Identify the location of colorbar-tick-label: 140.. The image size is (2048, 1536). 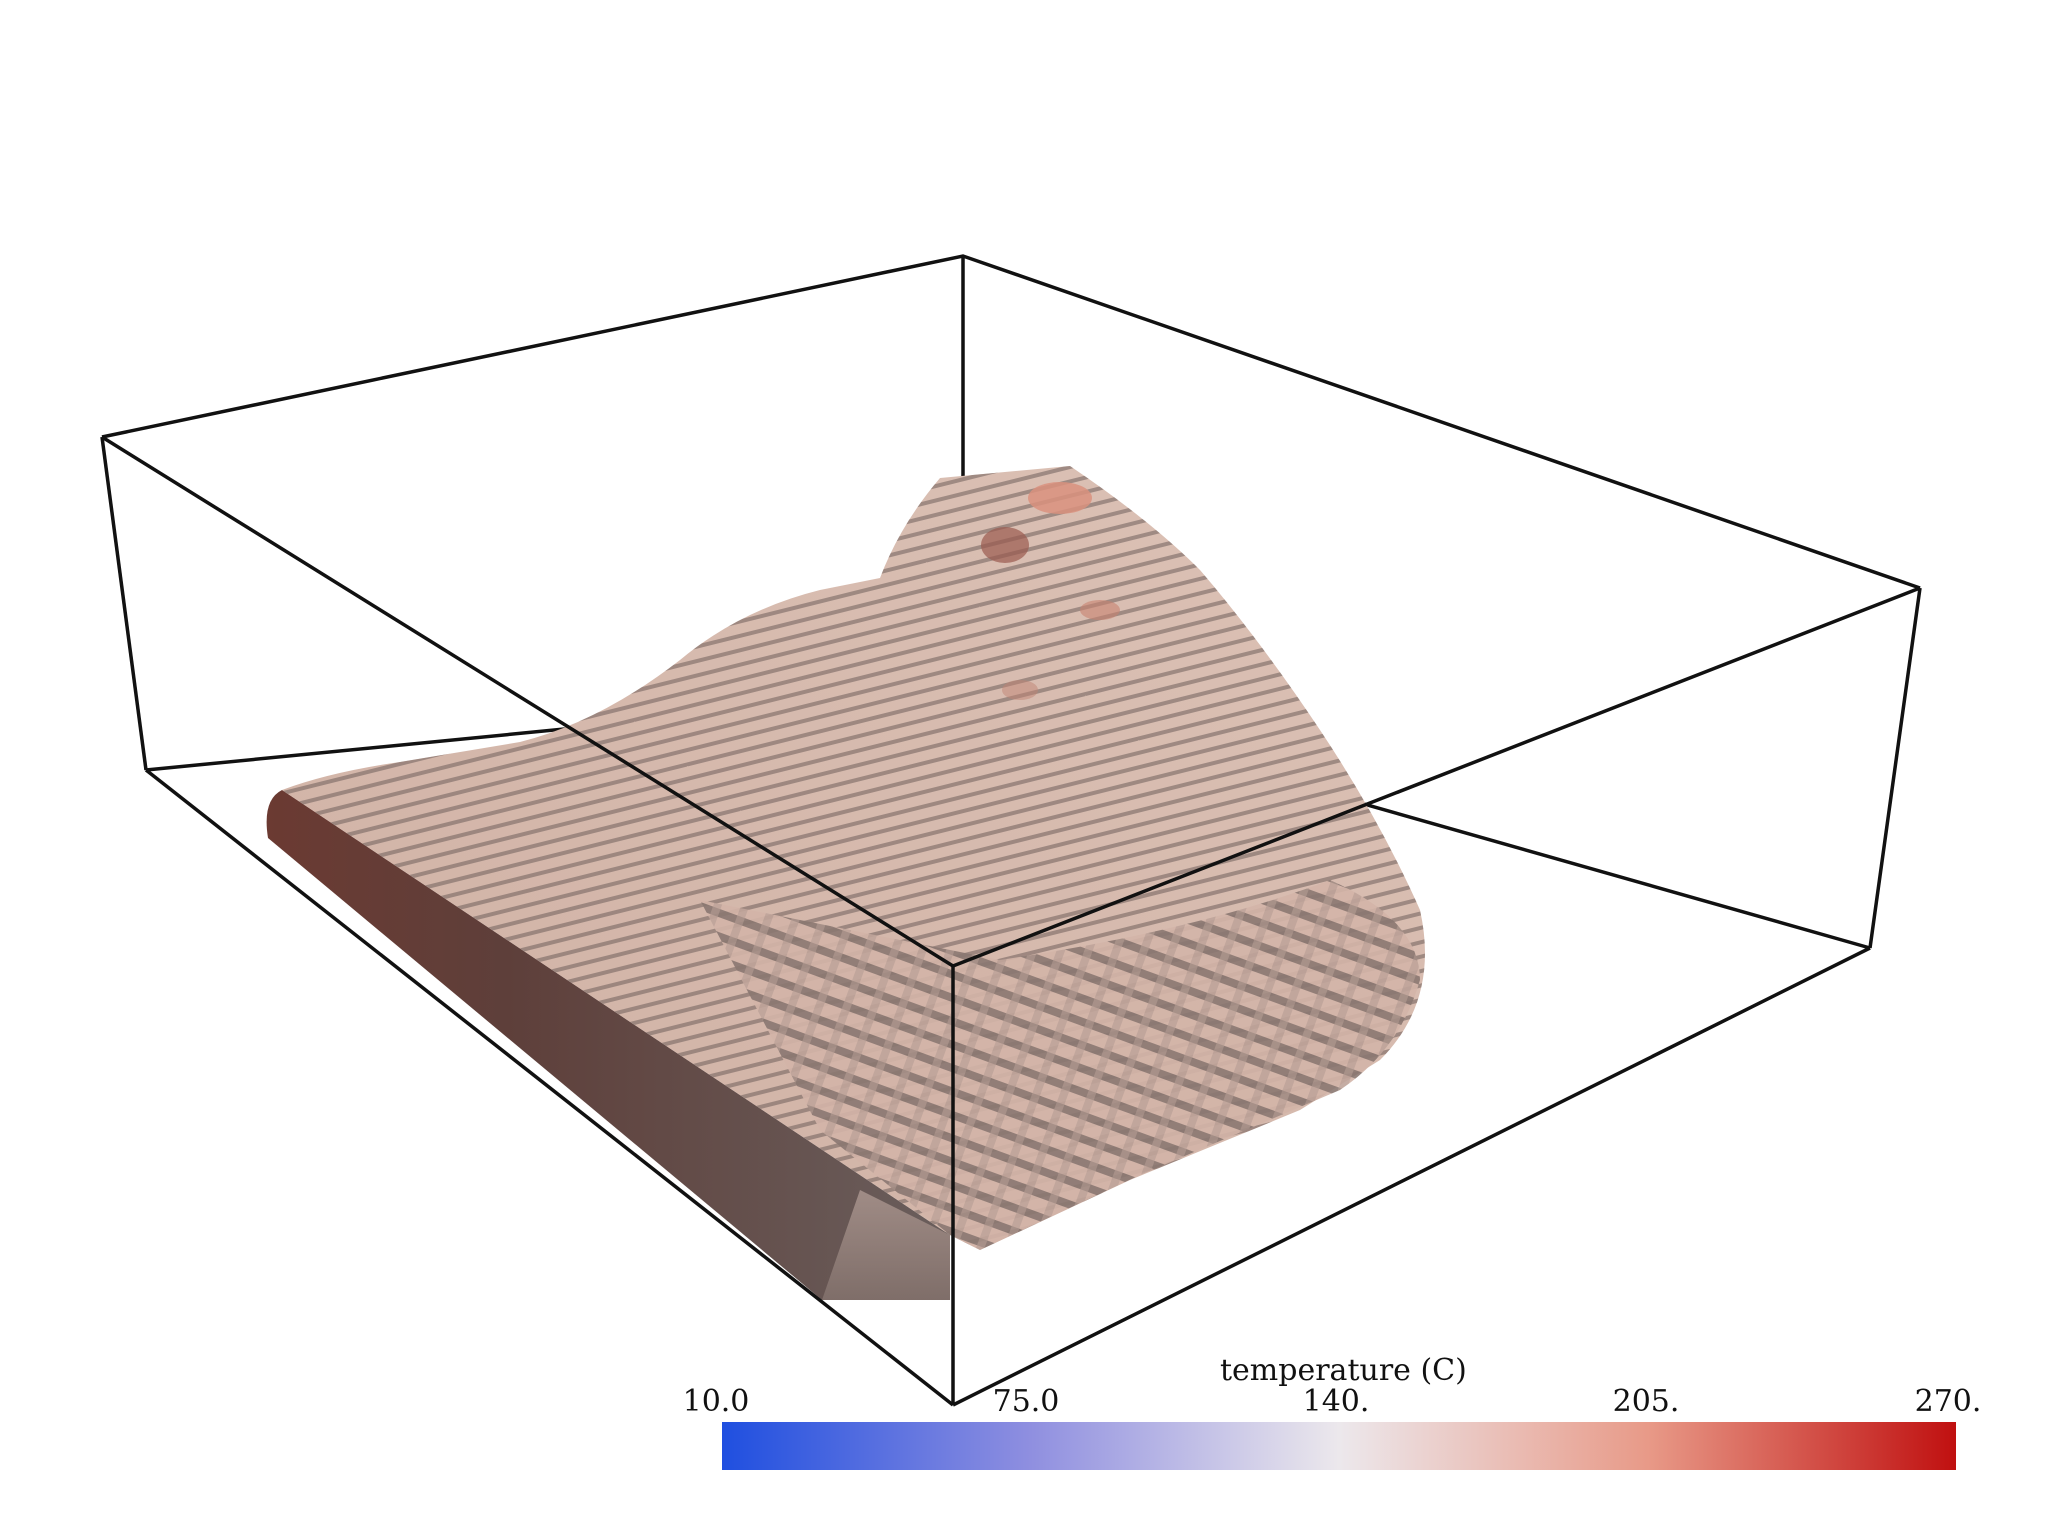
(1336, 1401).